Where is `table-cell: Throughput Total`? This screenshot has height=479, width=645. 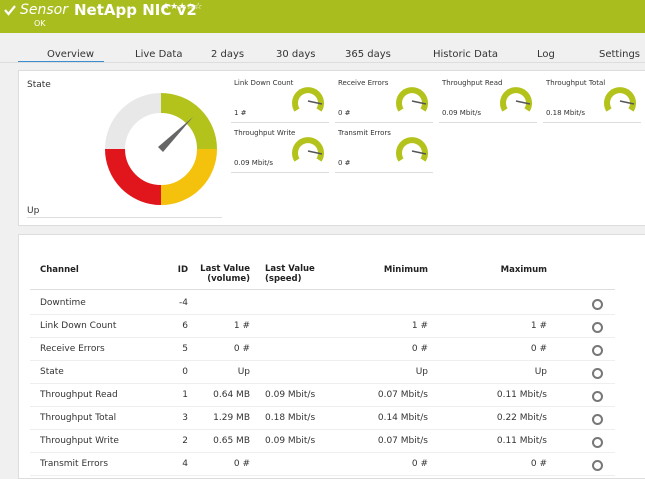
table-cell: Throughput Total is located at coordinates (78, 418).